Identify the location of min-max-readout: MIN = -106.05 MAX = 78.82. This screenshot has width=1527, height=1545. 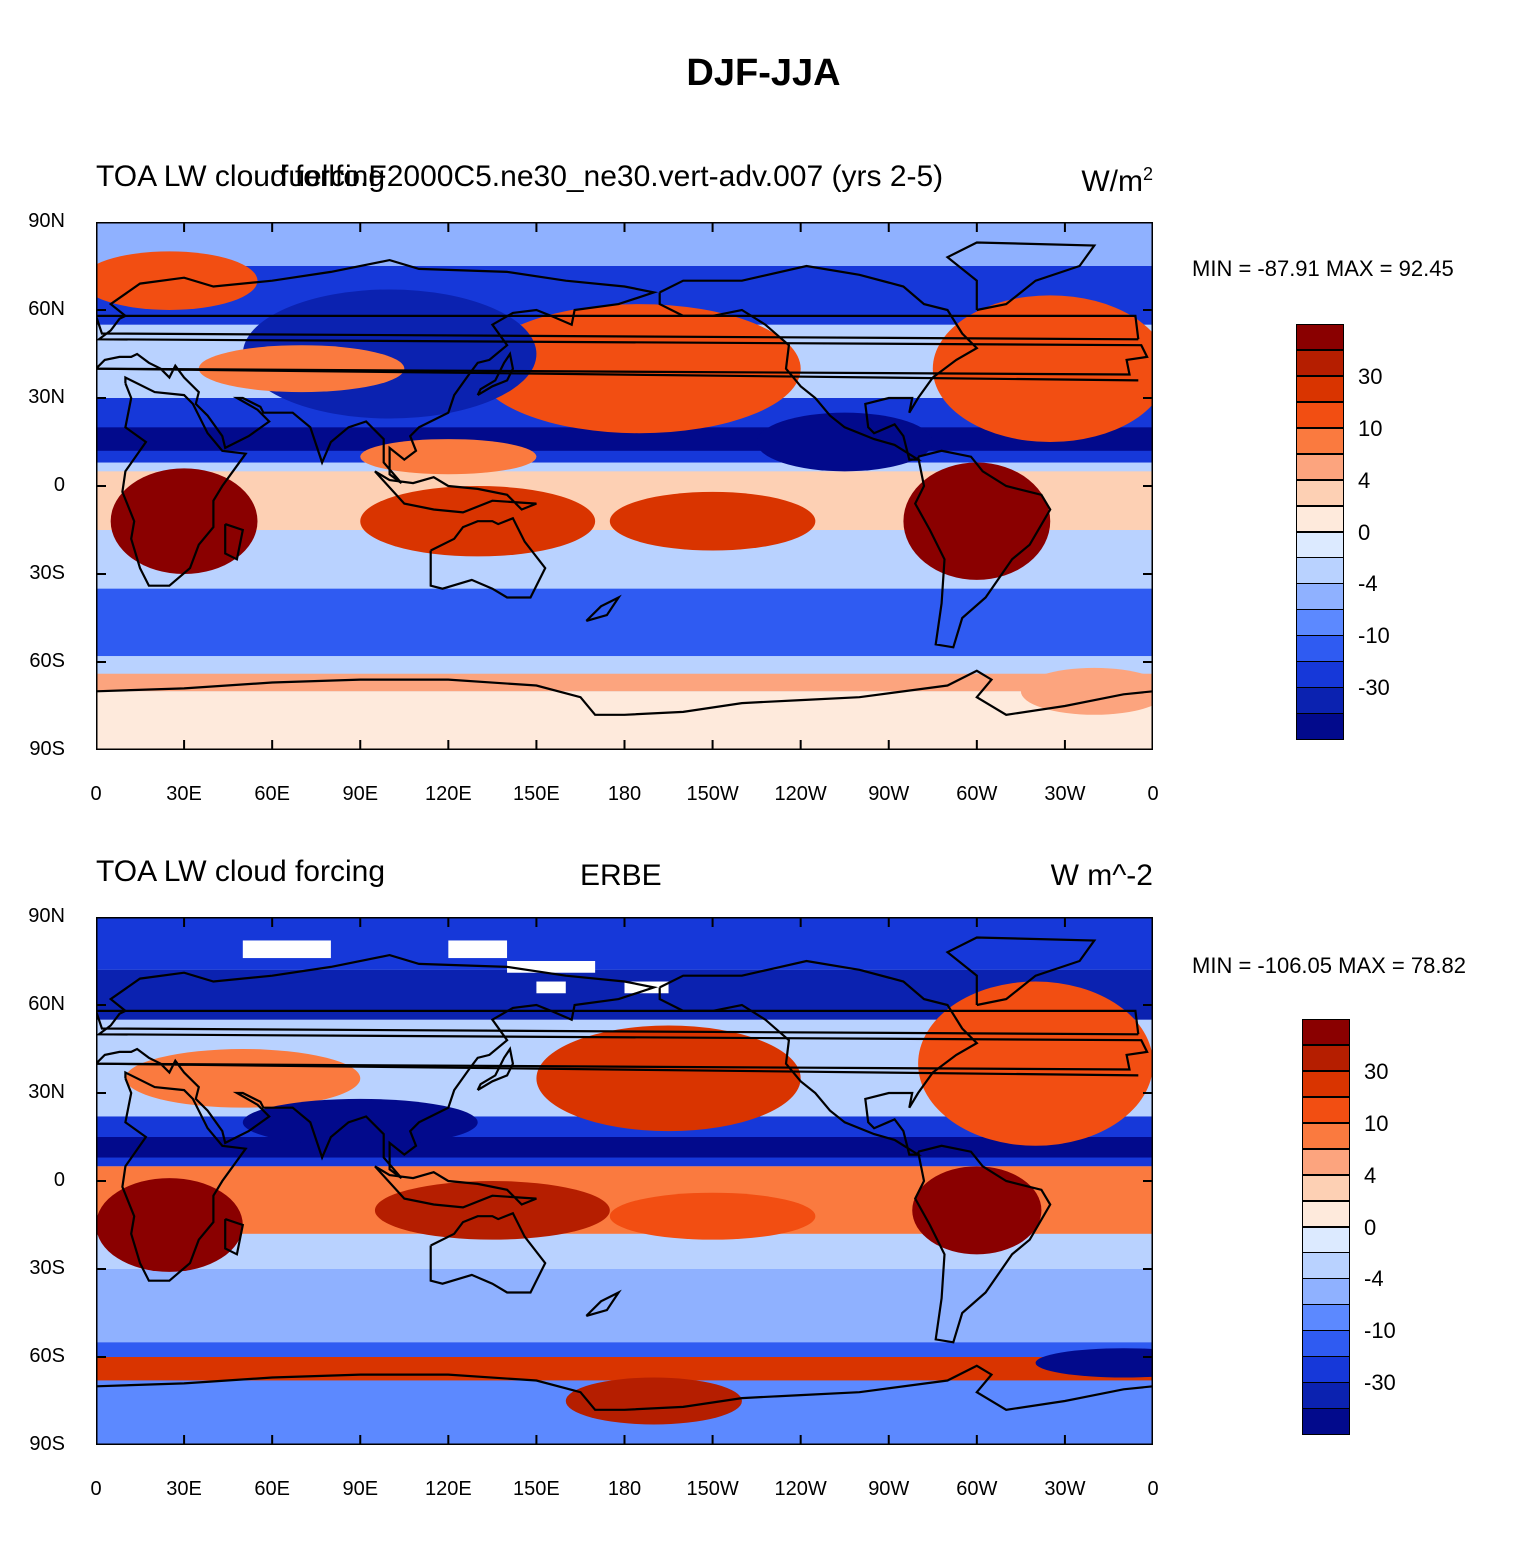
(1329, 965).